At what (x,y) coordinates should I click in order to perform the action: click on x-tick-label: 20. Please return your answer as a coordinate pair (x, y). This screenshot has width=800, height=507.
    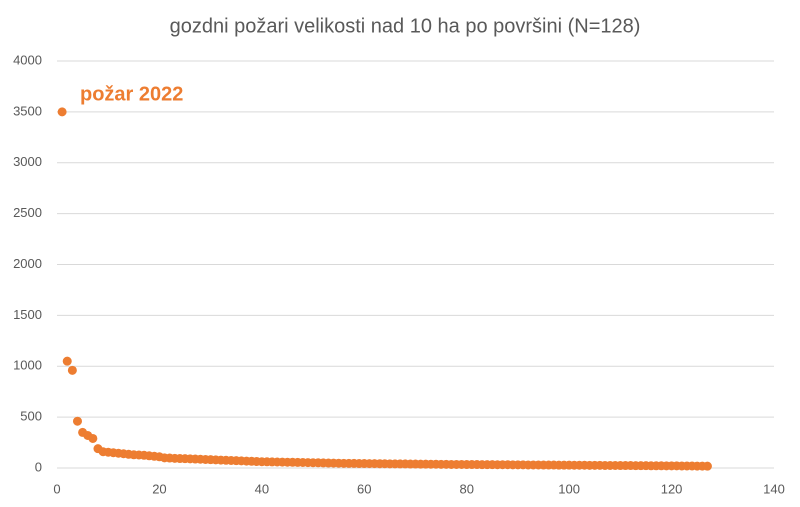
    Looking at the image, I should click on (159, 488).